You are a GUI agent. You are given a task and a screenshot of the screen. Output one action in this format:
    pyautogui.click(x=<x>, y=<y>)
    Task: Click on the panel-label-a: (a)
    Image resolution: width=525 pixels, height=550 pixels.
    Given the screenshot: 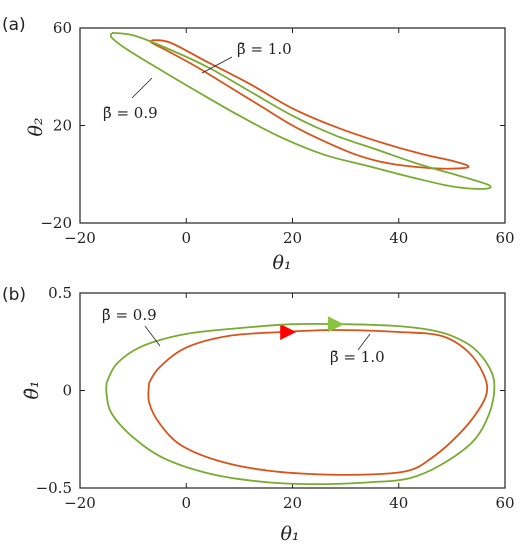 What is the action you would take?
    pyautogui.click(x=14, y=25)
    